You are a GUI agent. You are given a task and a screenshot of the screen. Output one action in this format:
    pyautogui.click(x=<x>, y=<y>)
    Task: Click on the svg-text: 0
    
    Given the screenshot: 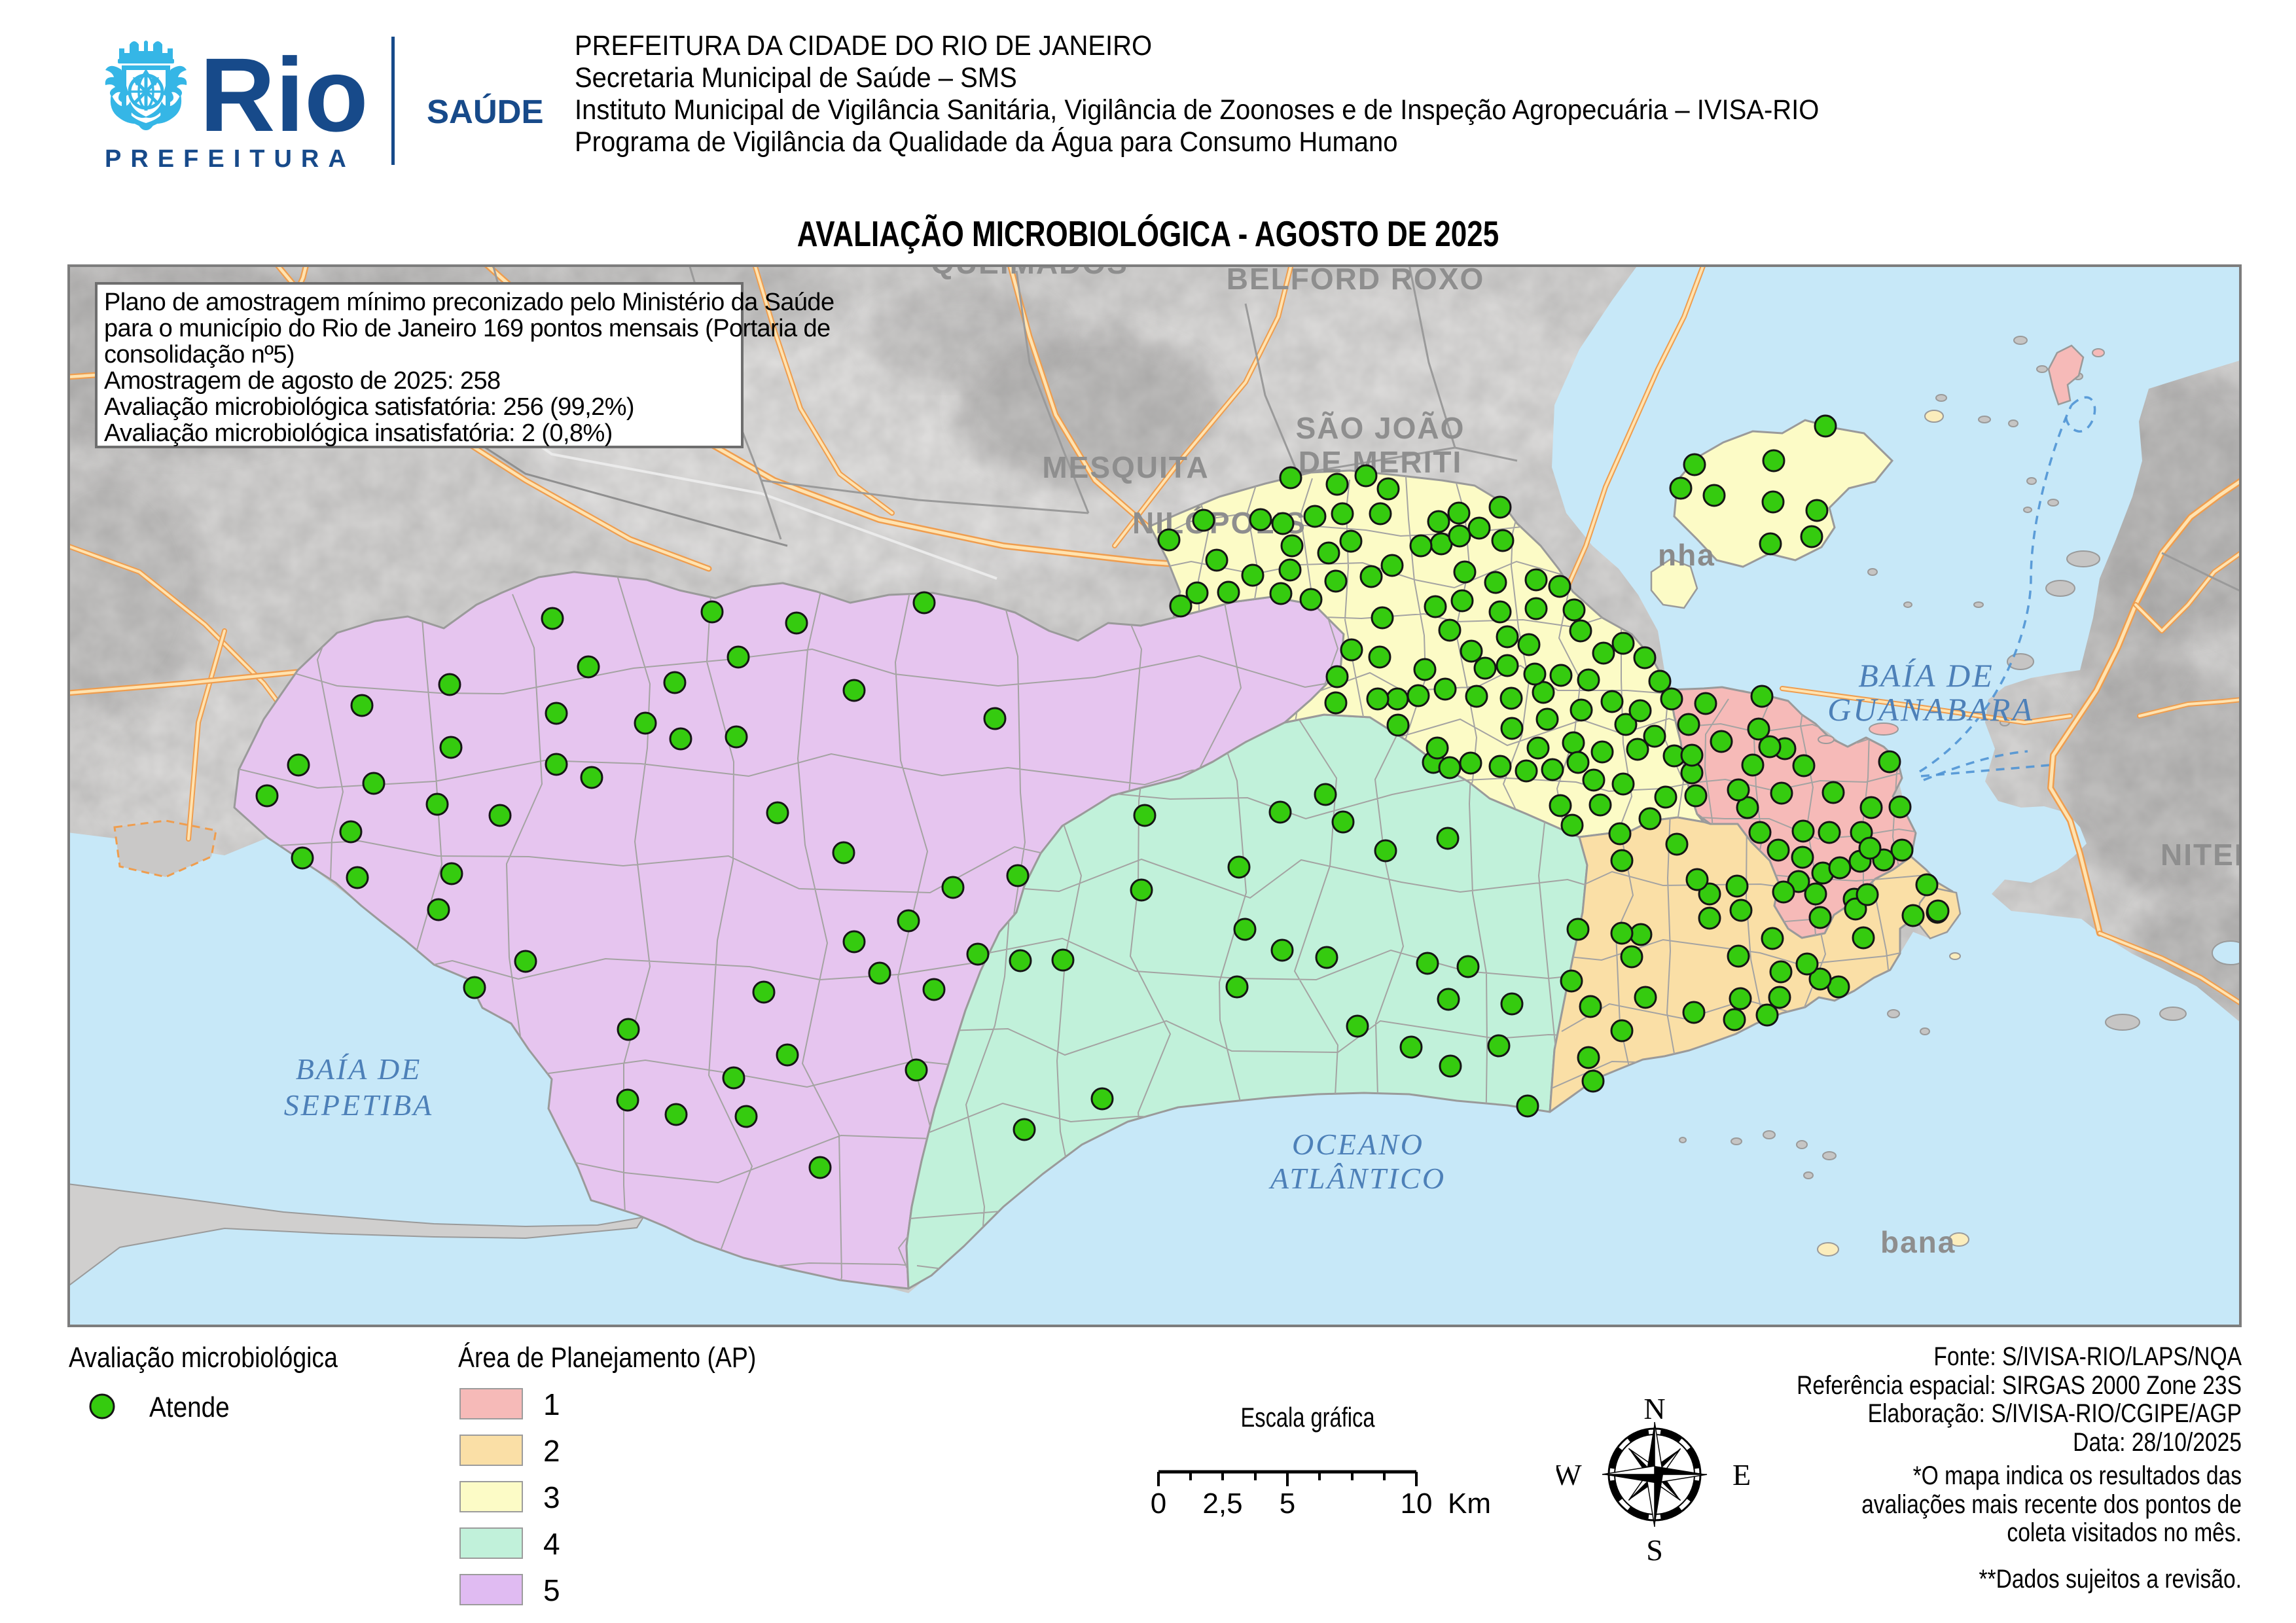 What is the action you would take?
    pyautogui.click(x=1158, y=1504)
    